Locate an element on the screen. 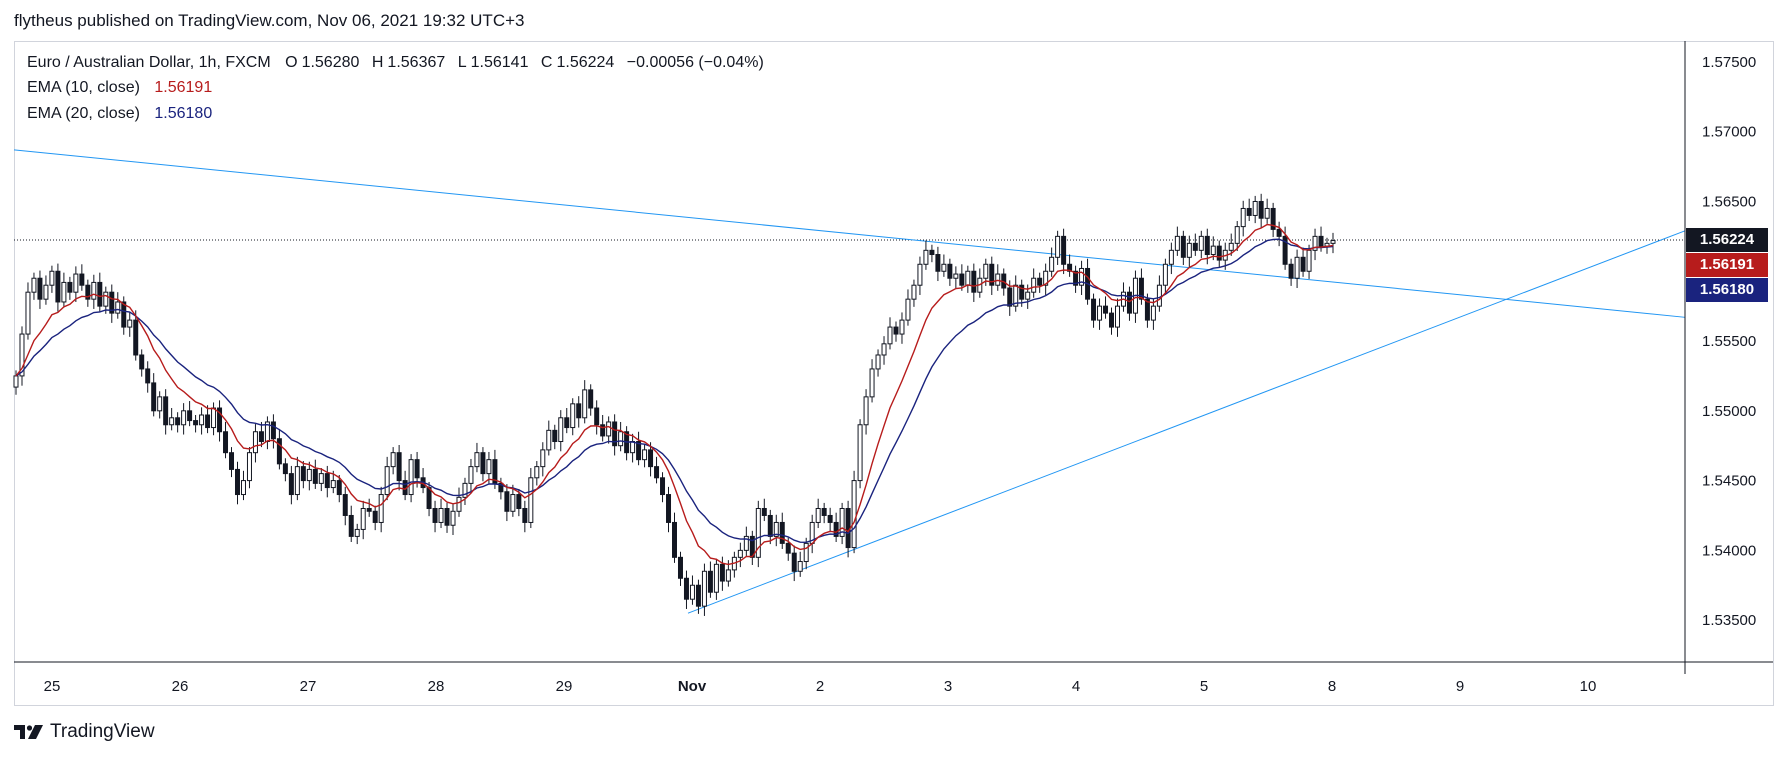 The height and width of the screenshot is (760, 1791). x-tick-label: 10 is located at coordinates (1588, 686).